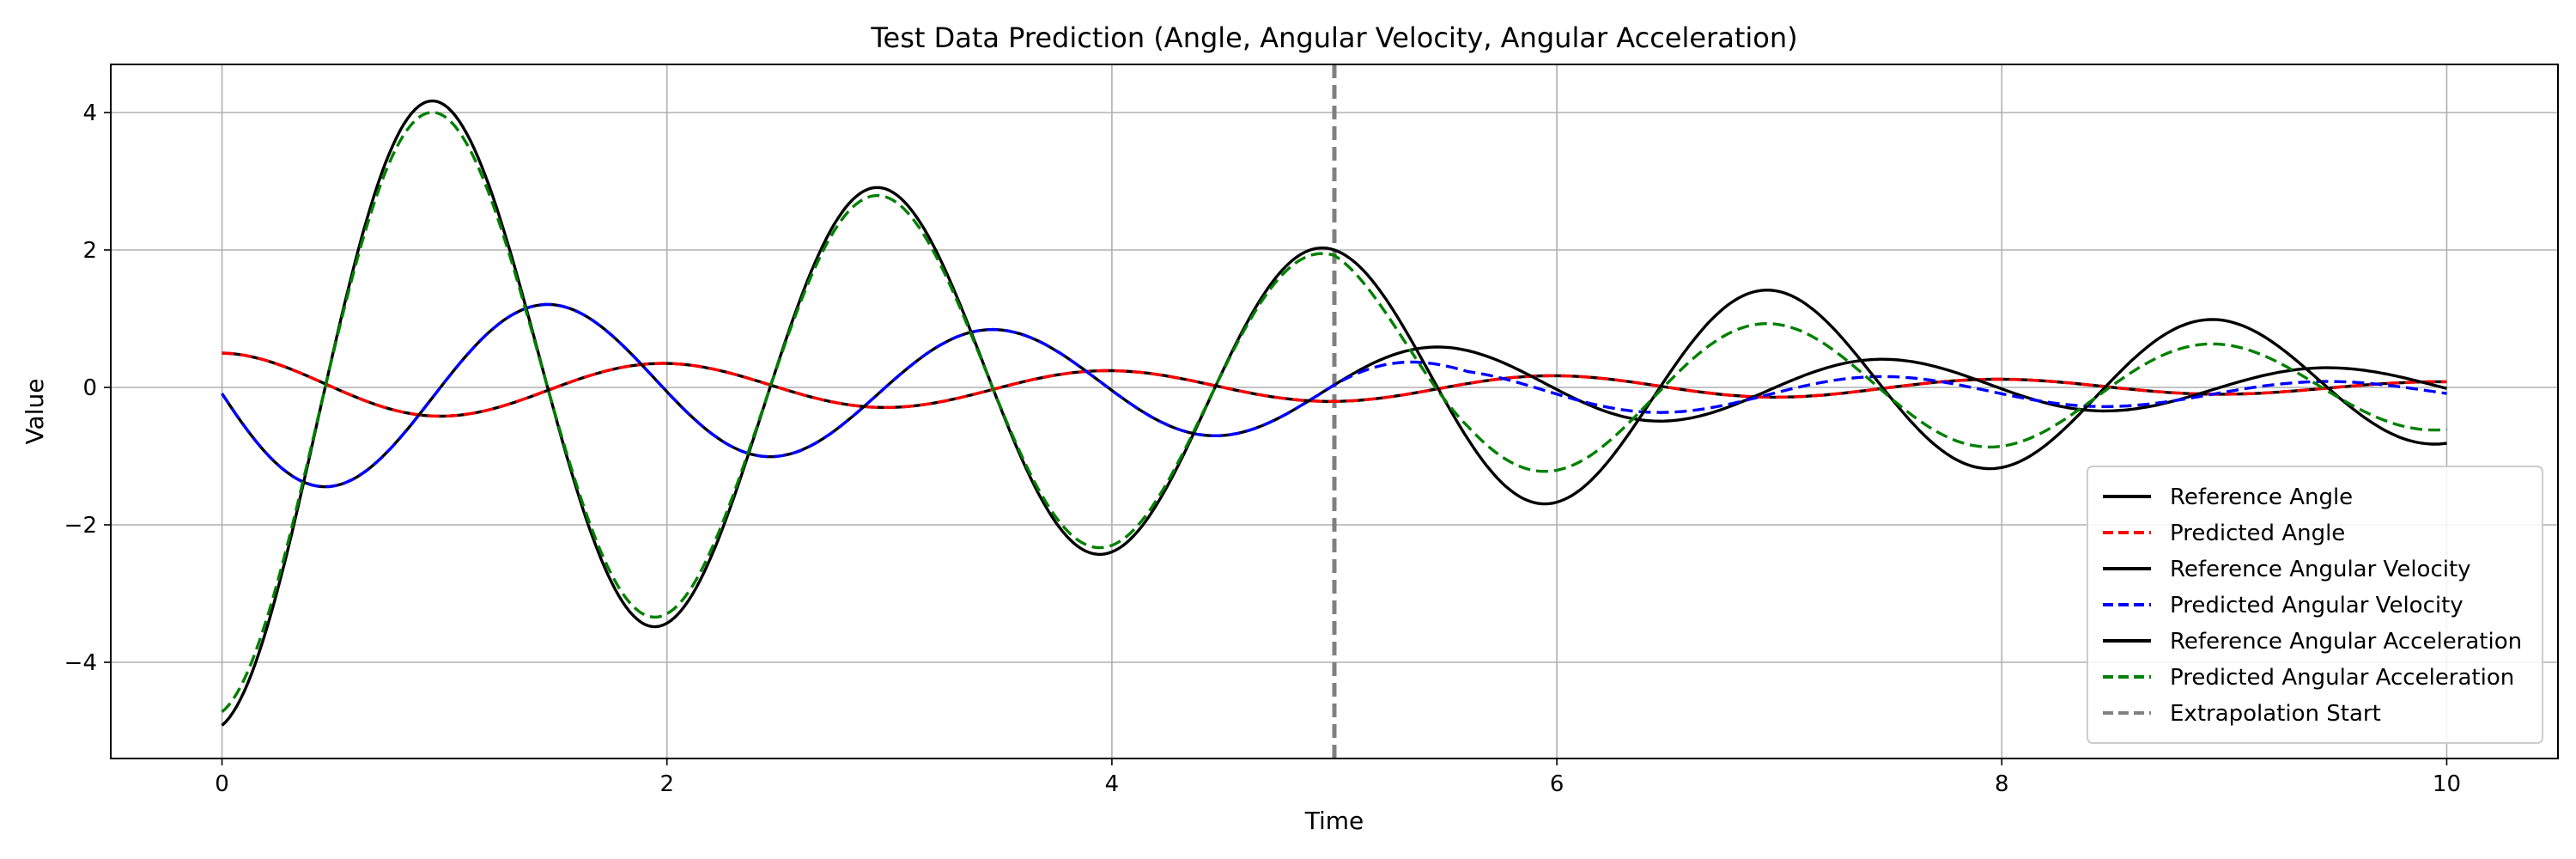 This screenshot has width=2576, height=859. Describe the element at coordinates (2275, 714) in the screenshot. I see `legend-label: Extrapolation Start` at that location.